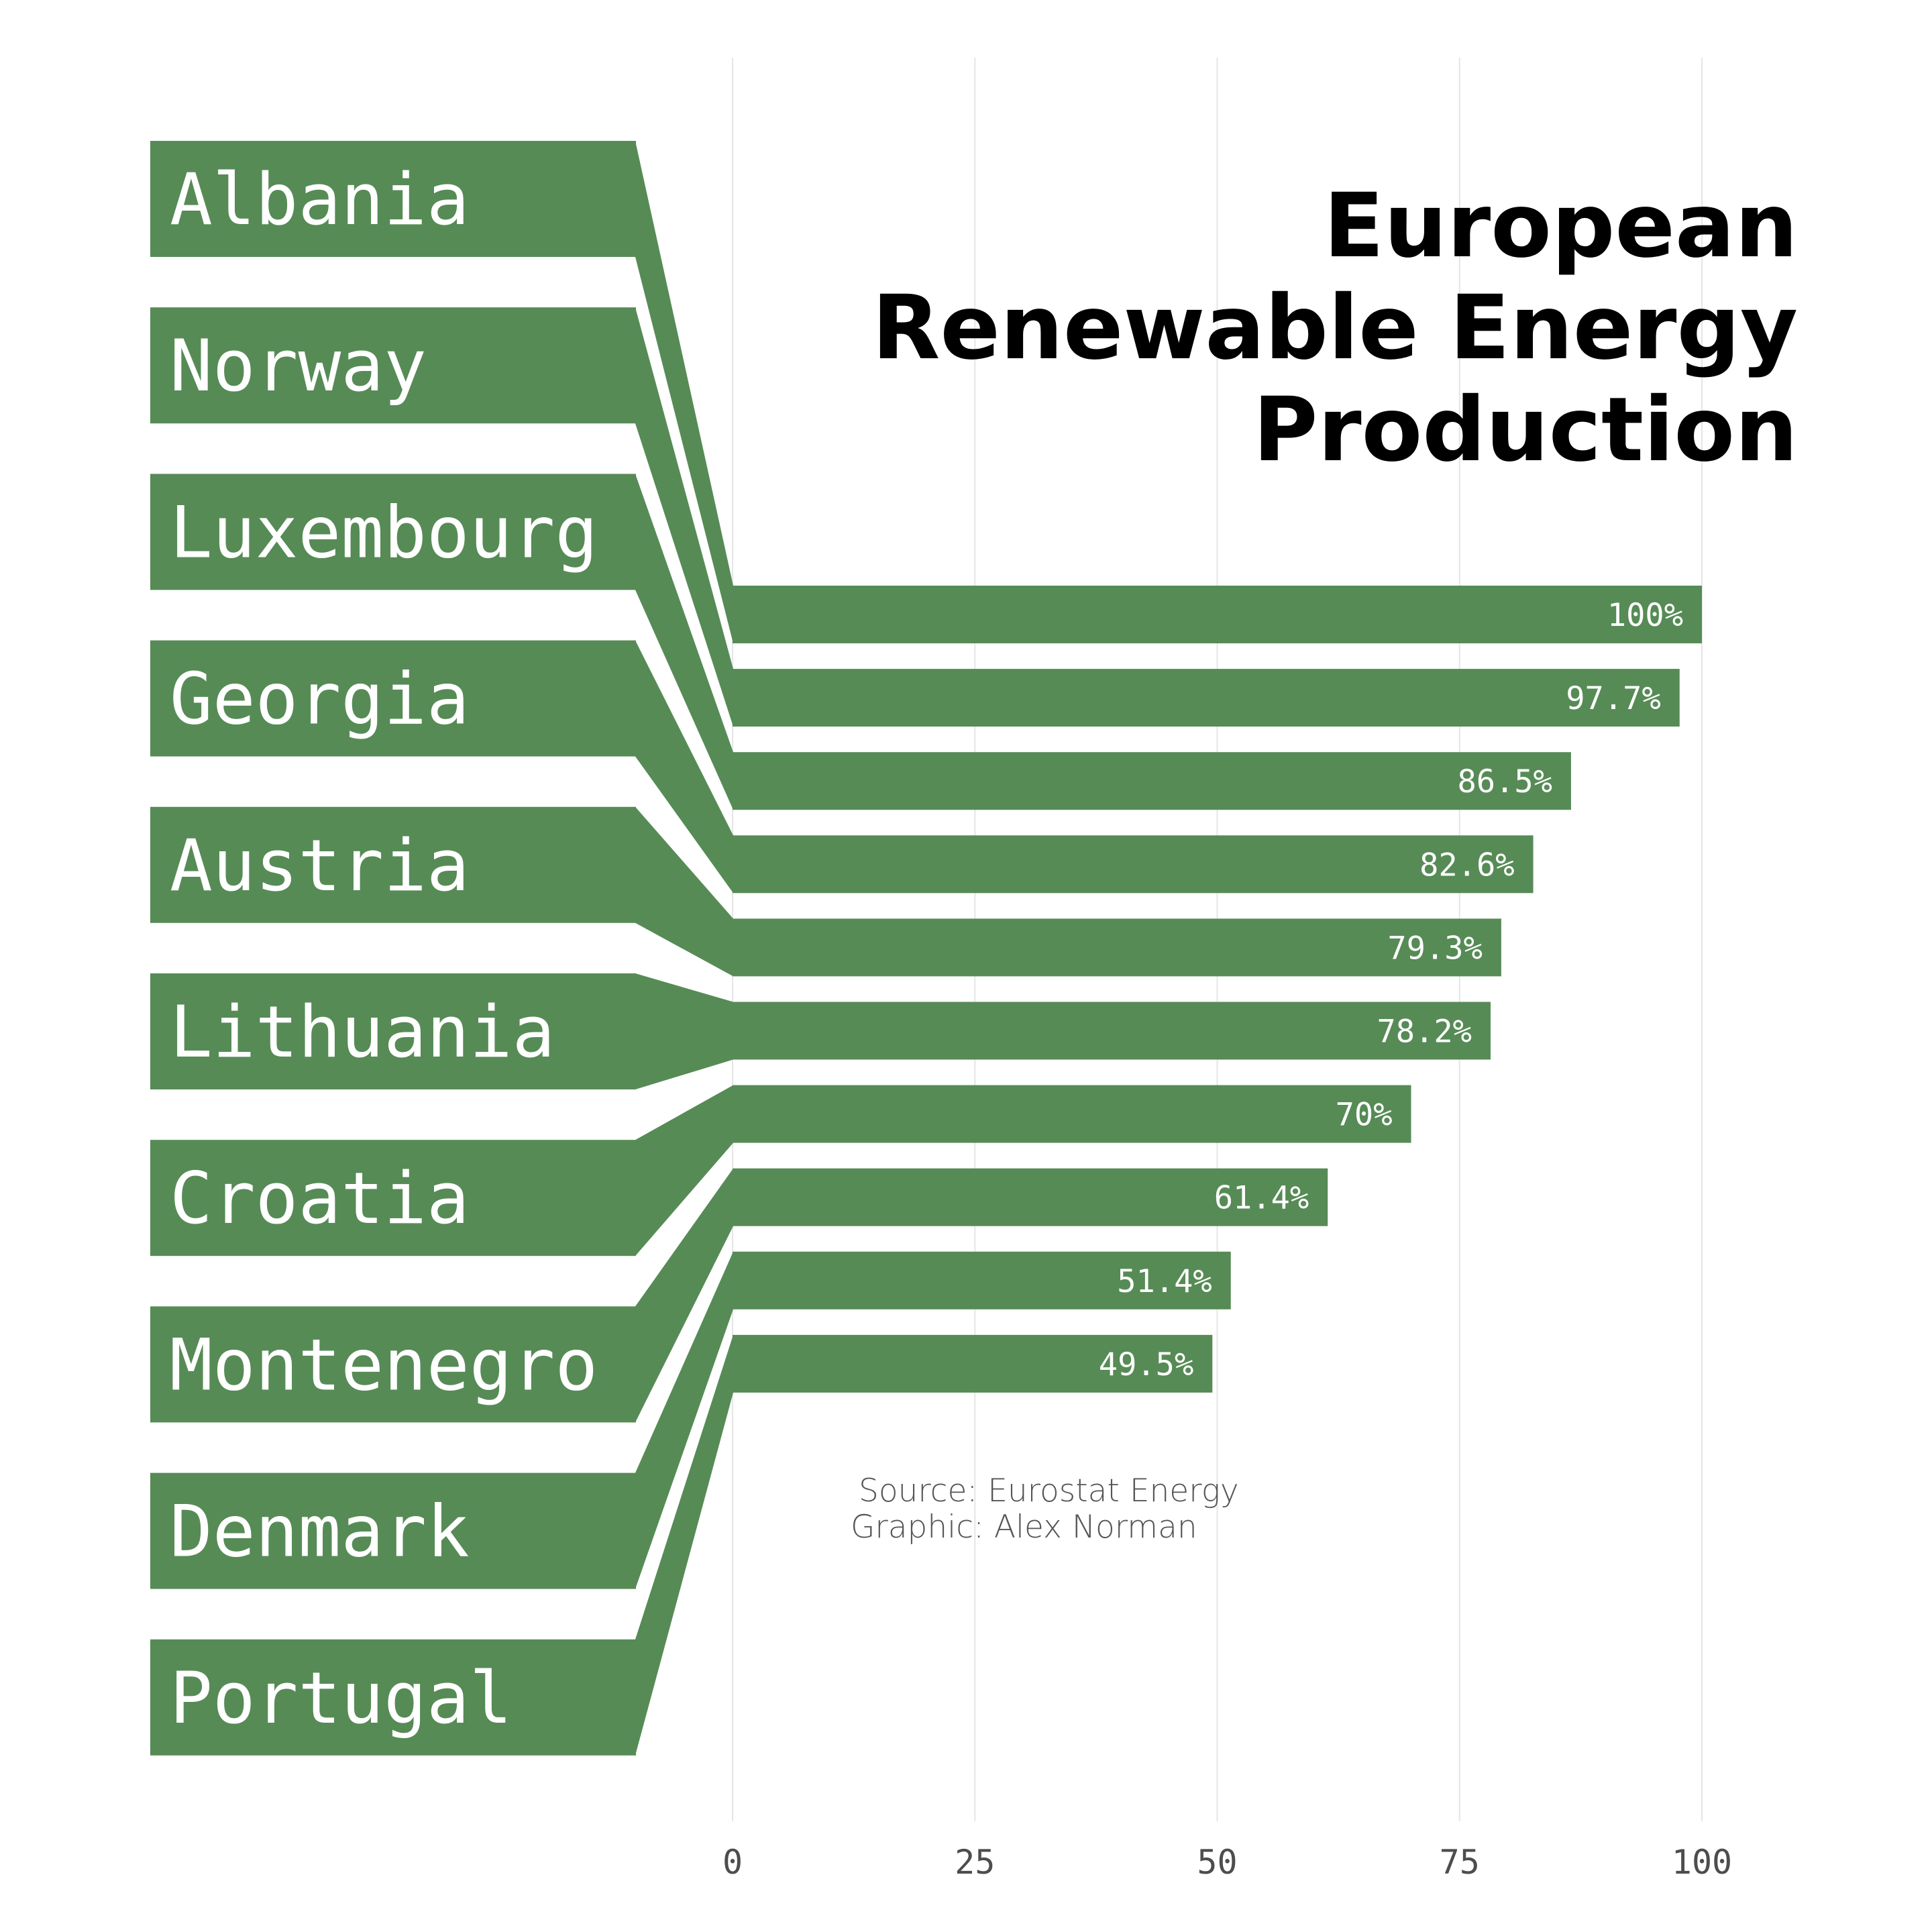 The image size is (1932, 1932). Describe the element at coordinates (1525, 430) in the screenshot. I see `title-line-3: Production` at that location.